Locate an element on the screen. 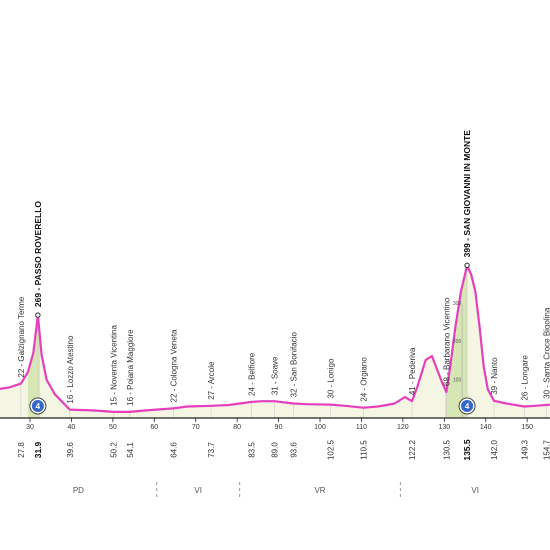 The image size is (550, 550). waypoint-km-7: 83.5 is located at coordinates (252, 450).